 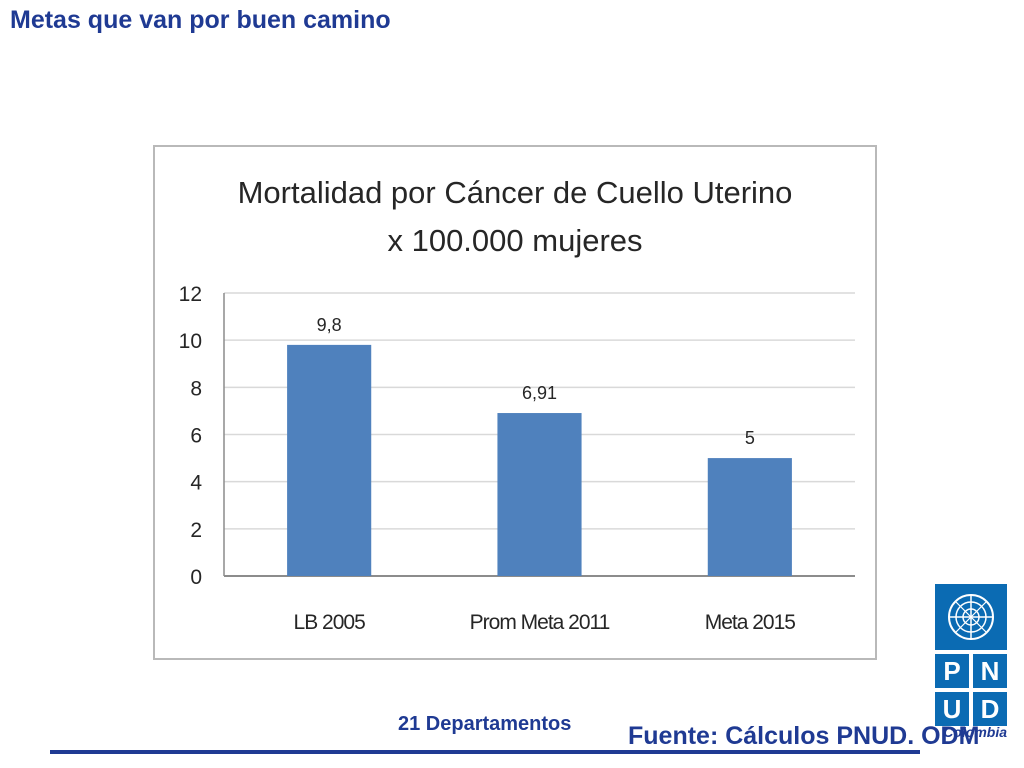 What do you see at coordinates (990, 709) in the screenshot?
I see `logo-letter-d: D` at bounding box center [990, 709].